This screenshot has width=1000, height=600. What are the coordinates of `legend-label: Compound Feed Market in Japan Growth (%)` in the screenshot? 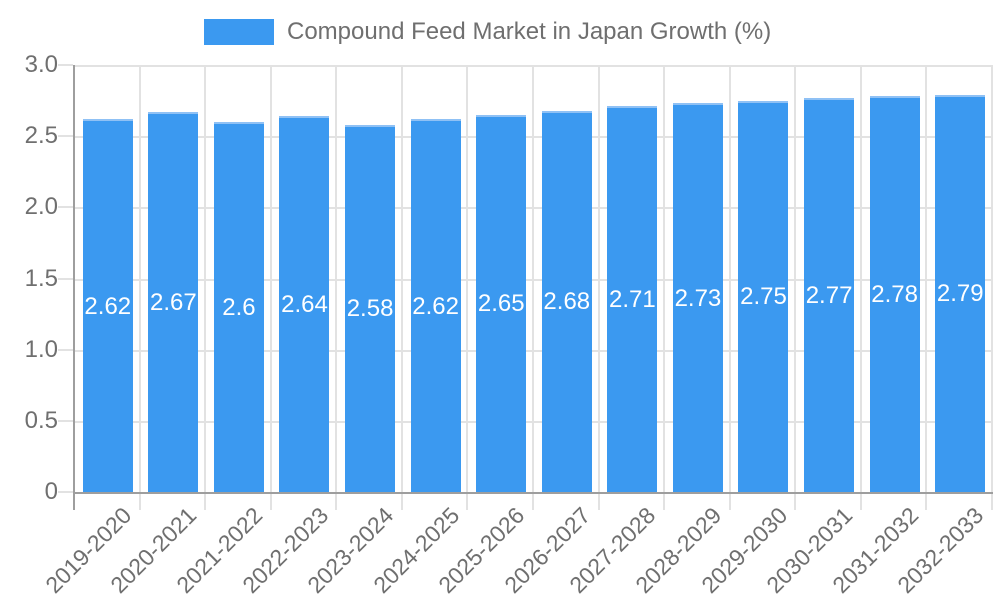 It's located at (529, 31).